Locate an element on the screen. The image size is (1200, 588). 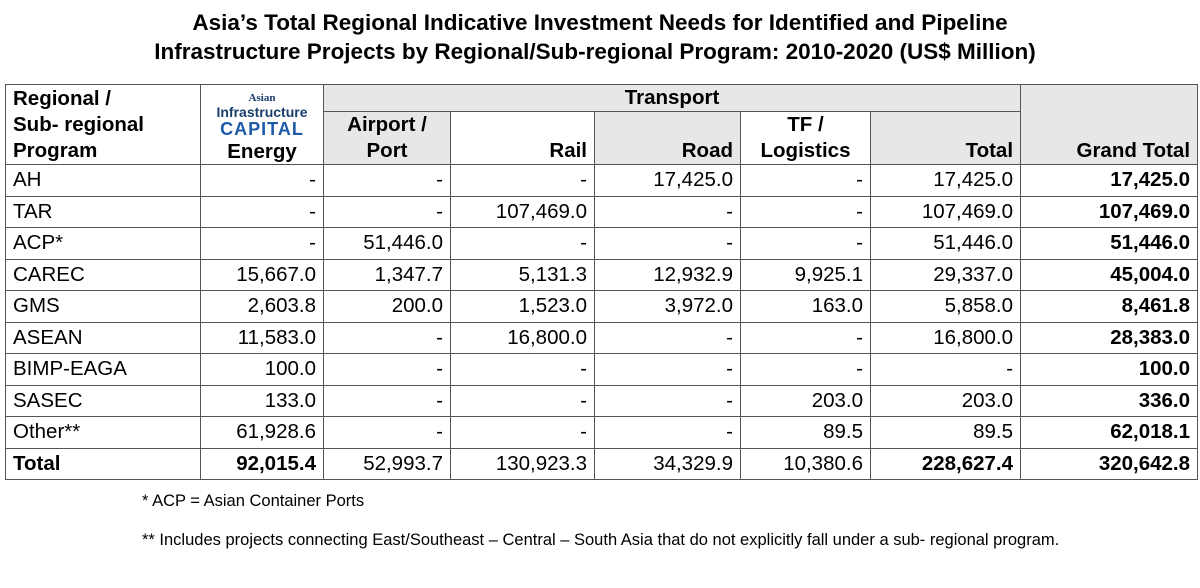
table-row: BIMP-EAGA 100.0- - - - -100.0 is located at coordinates (602, 369).